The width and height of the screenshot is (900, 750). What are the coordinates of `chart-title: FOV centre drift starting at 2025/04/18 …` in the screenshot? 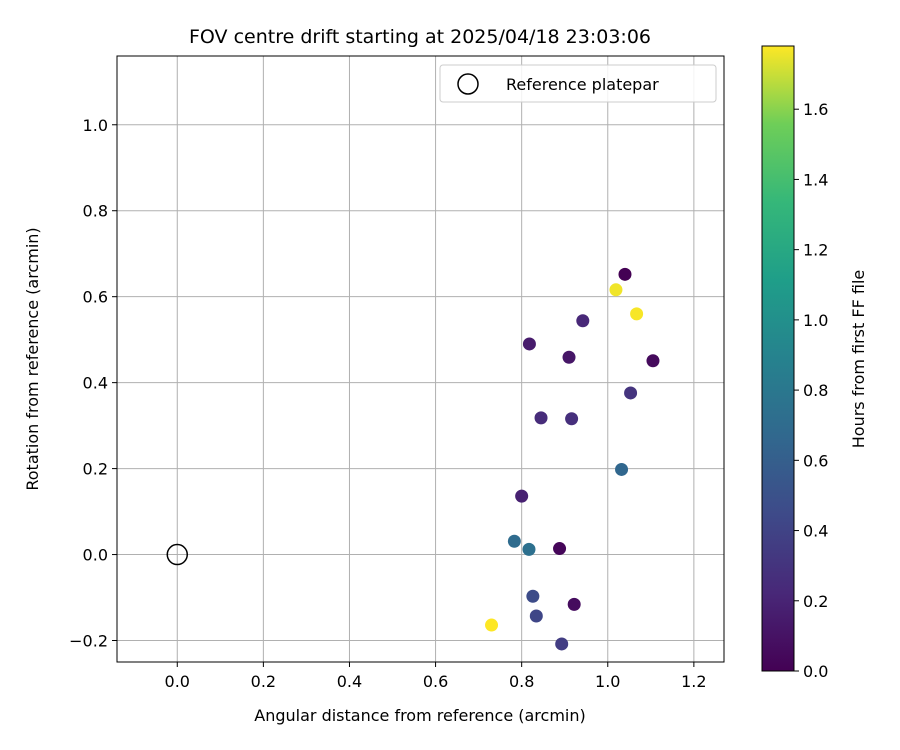 It's located at (420, 37).